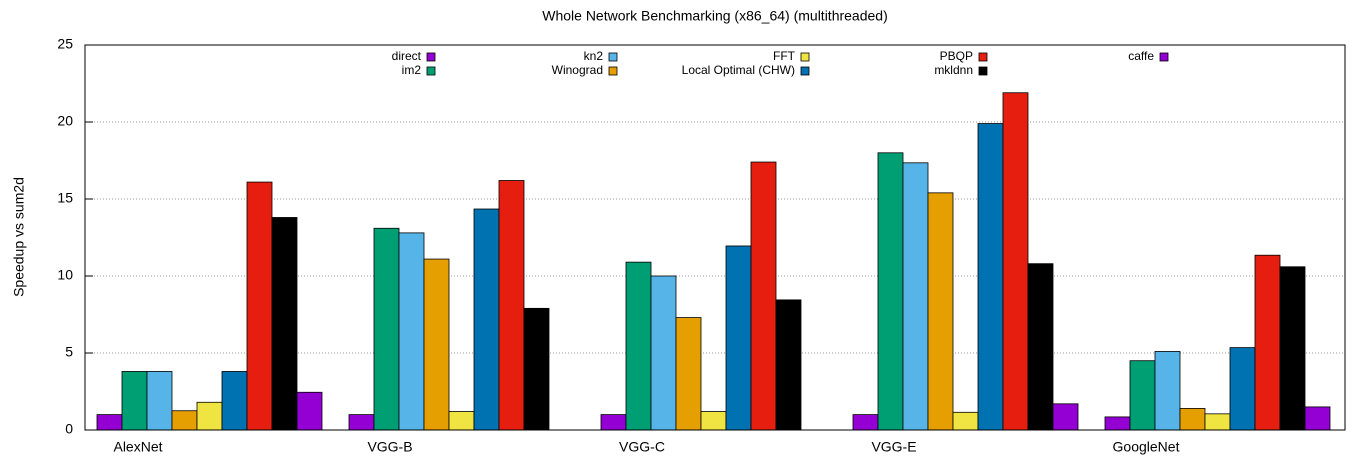 The height and width of the screenshot is (459, 1364). I want to click on legend-label: FFT, so click(784, 56).